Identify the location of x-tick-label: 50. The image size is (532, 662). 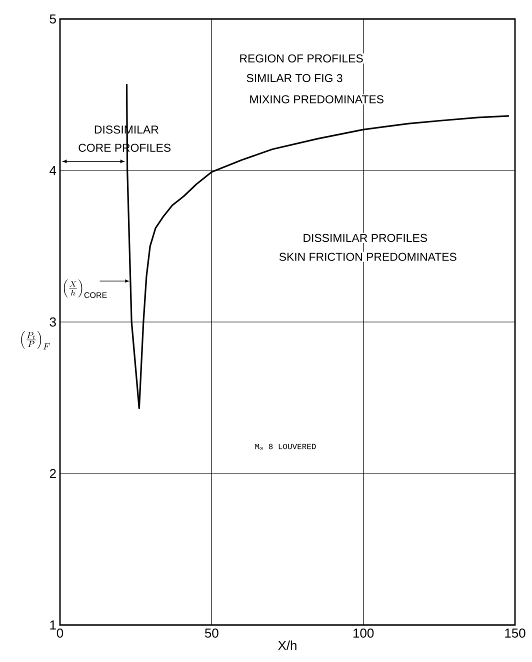
(211, 633).